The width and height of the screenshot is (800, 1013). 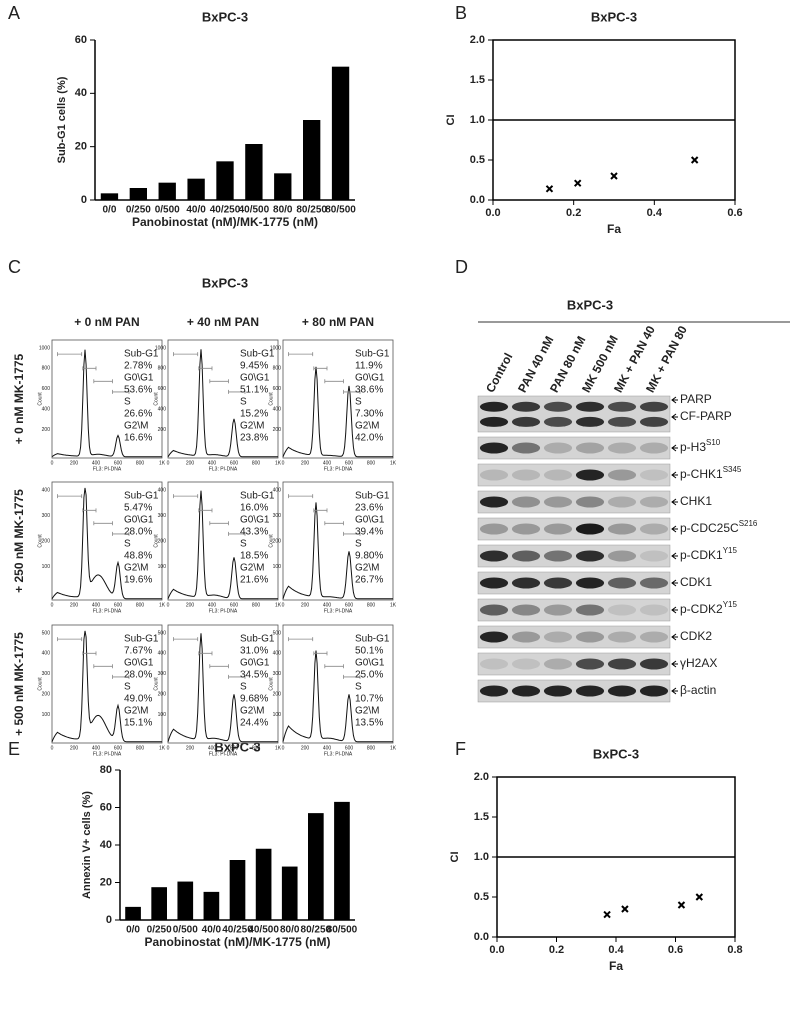 I want to click on x-tick-label: 40/500, so click(x=263, y=930).